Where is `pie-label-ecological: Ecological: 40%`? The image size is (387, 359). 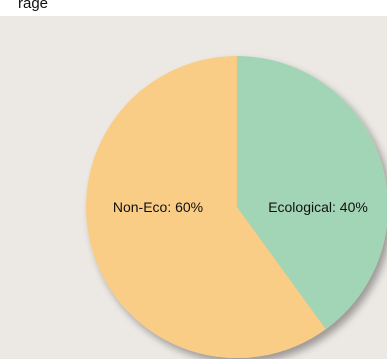
pie-label-ecological: Ecological: 40% is located at coordinates (318, 207).